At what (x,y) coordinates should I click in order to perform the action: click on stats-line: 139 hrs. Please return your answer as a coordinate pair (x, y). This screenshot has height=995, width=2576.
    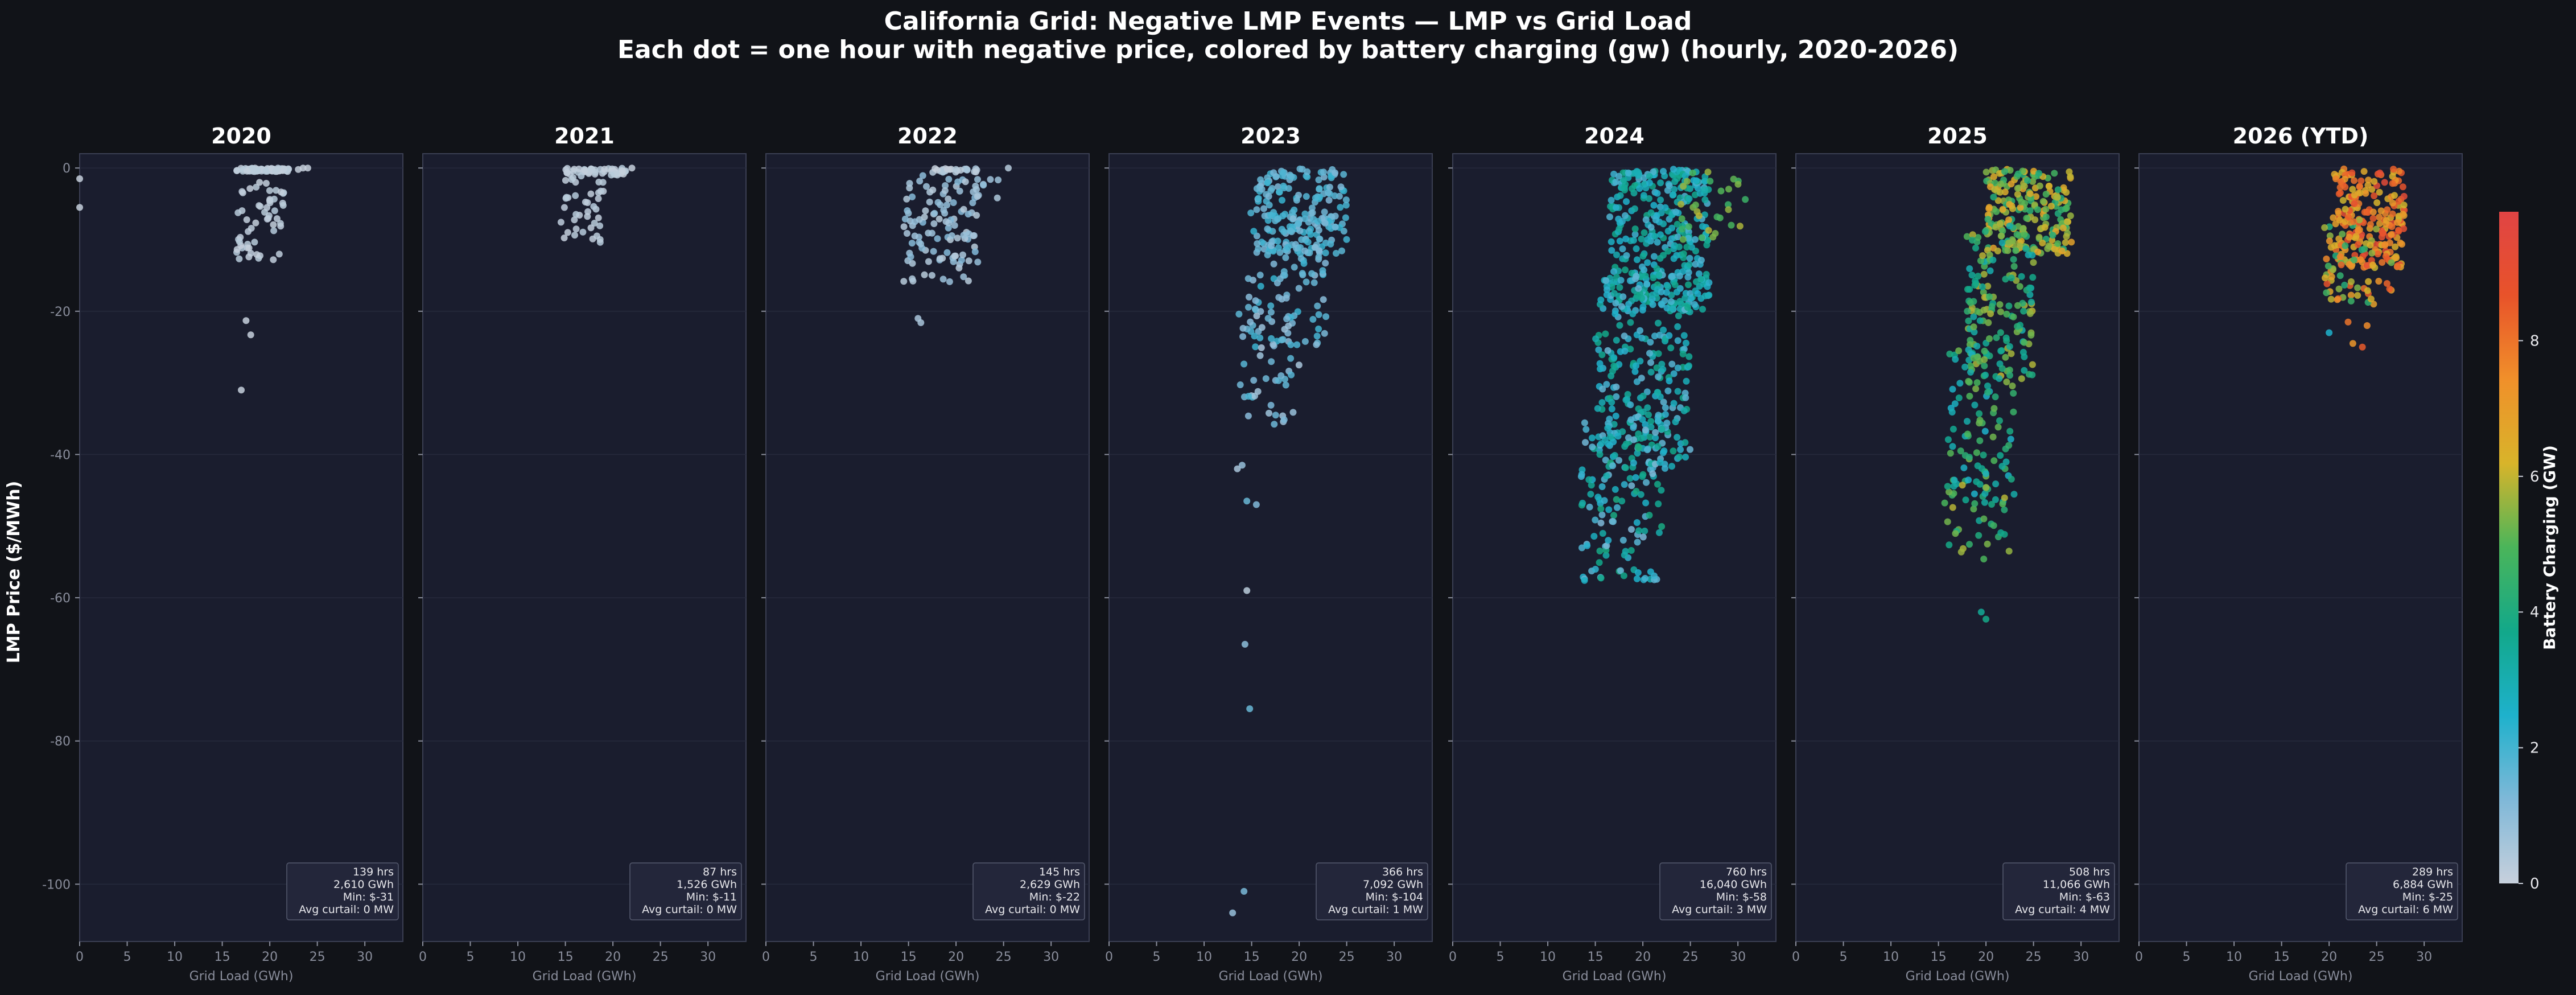
    Looking at the image, I should click on (373, 872).